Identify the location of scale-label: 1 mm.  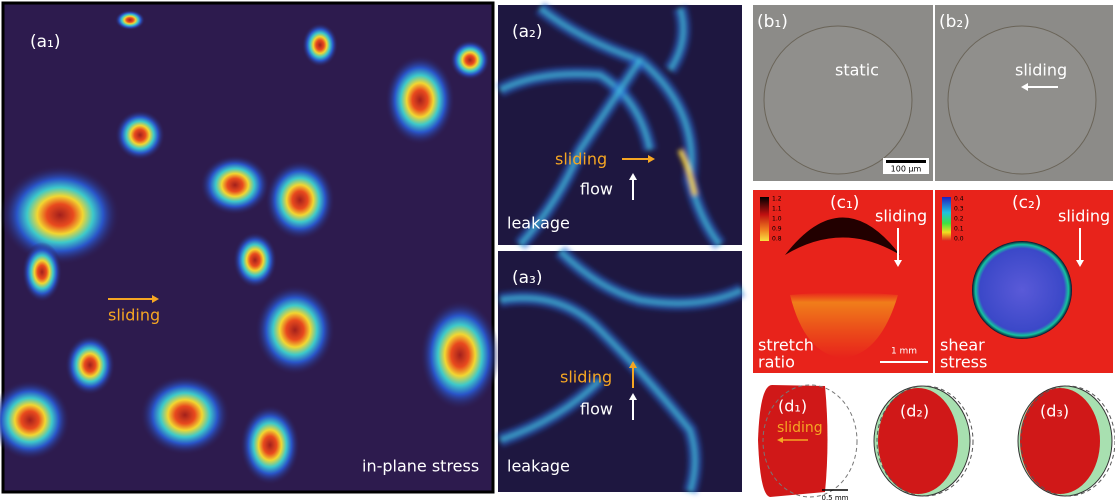
(904, 352).